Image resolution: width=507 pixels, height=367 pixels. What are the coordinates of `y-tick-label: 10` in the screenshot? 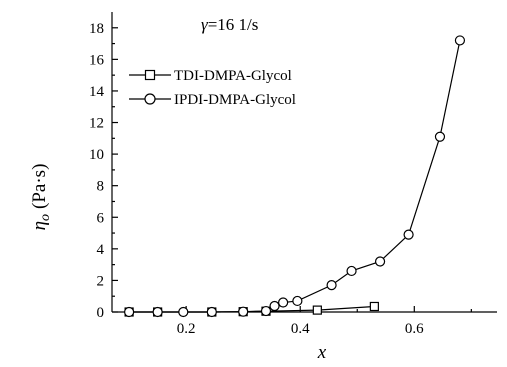 It's located at (96, 155).